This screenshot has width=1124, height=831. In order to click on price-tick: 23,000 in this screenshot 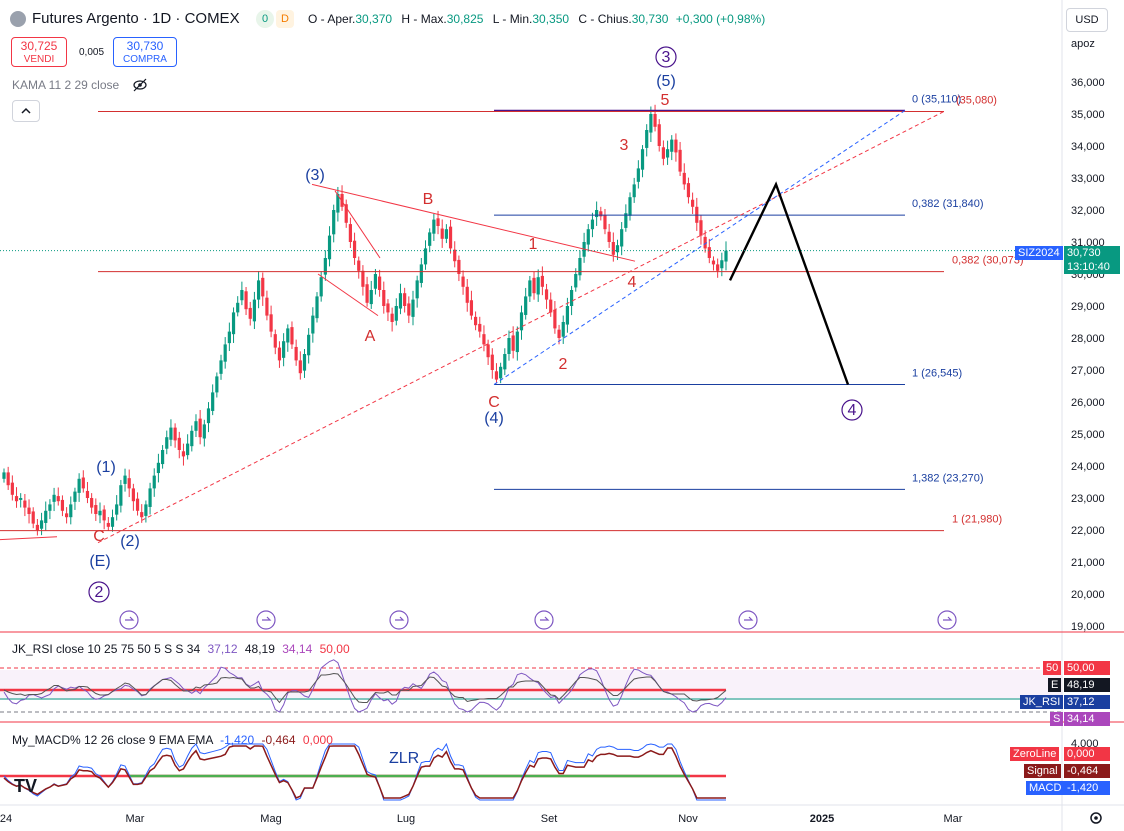, I will do `click(1088, 499)`.